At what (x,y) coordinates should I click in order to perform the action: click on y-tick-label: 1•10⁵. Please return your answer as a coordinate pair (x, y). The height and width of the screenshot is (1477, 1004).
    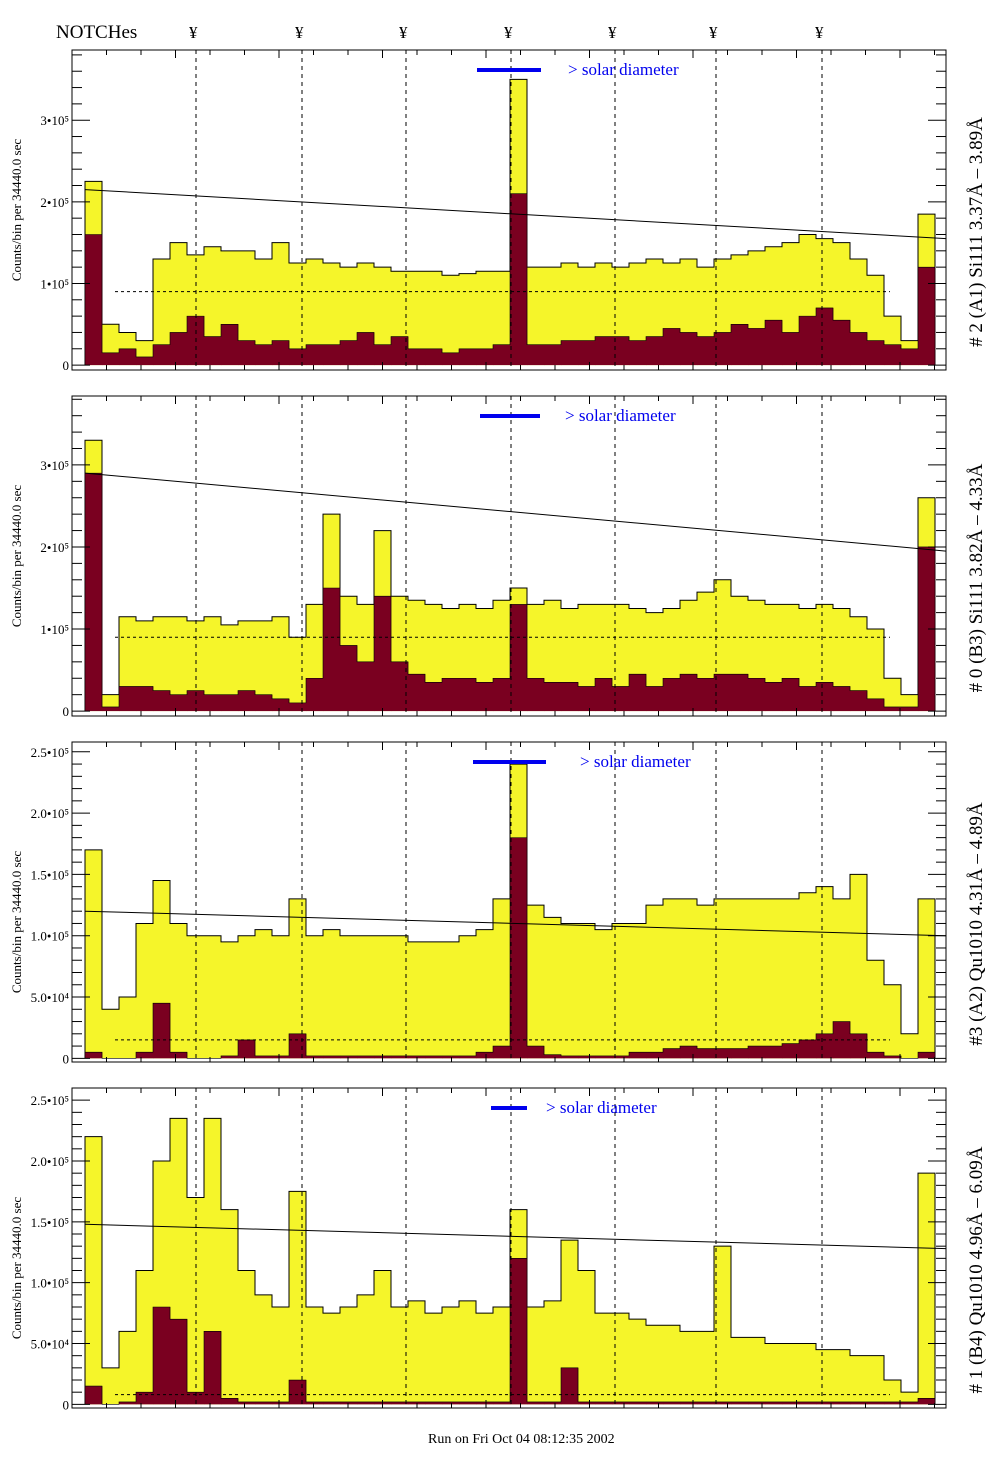
    Looking at the image, I should click on (54, 283).